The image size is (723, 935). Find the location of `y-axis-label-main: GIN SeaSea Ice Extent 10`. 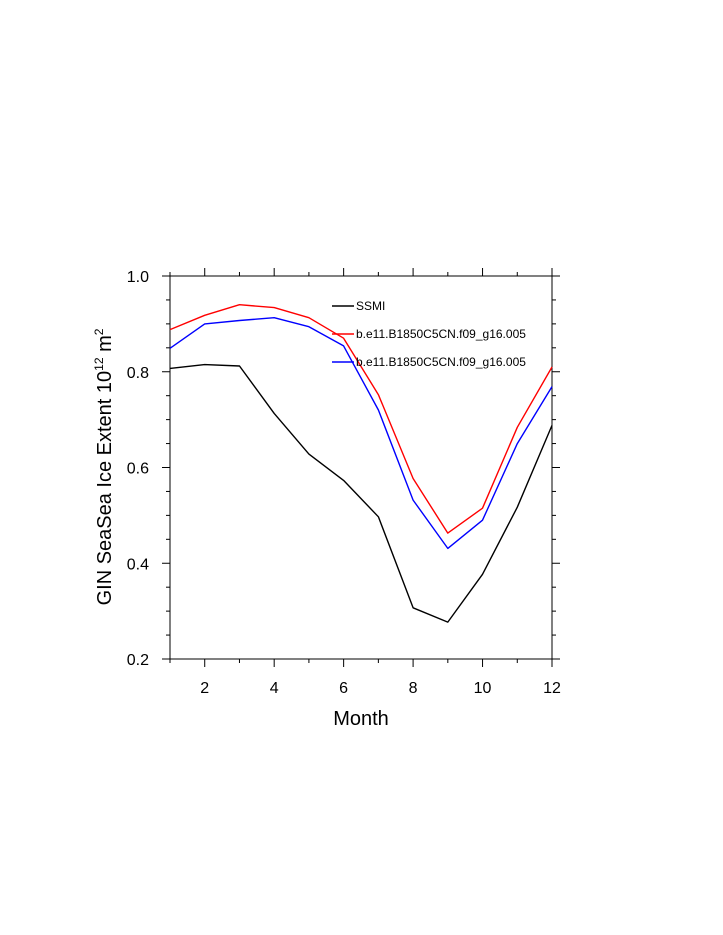

y-axis-label-main: GIN SeaSea Ice Extent 10 is located at coordinates (105, 488).